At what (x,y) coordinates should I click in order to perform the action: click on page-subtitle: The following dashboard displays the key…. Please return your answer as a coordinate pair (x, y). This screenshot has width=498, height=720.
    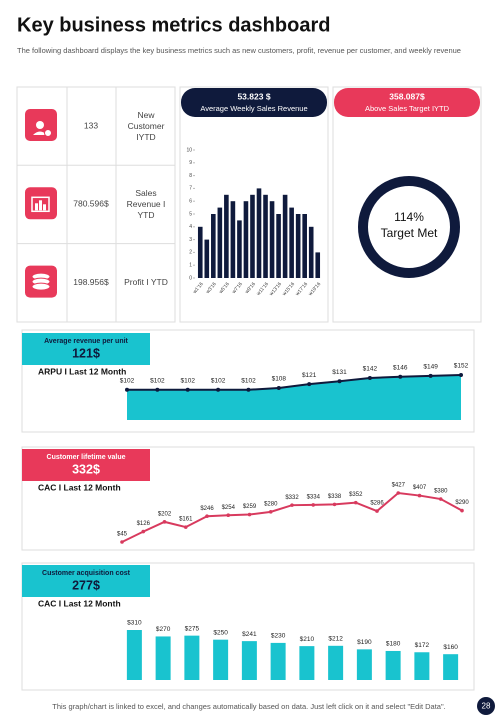
    Looking at the image, I should click on (239, 50).